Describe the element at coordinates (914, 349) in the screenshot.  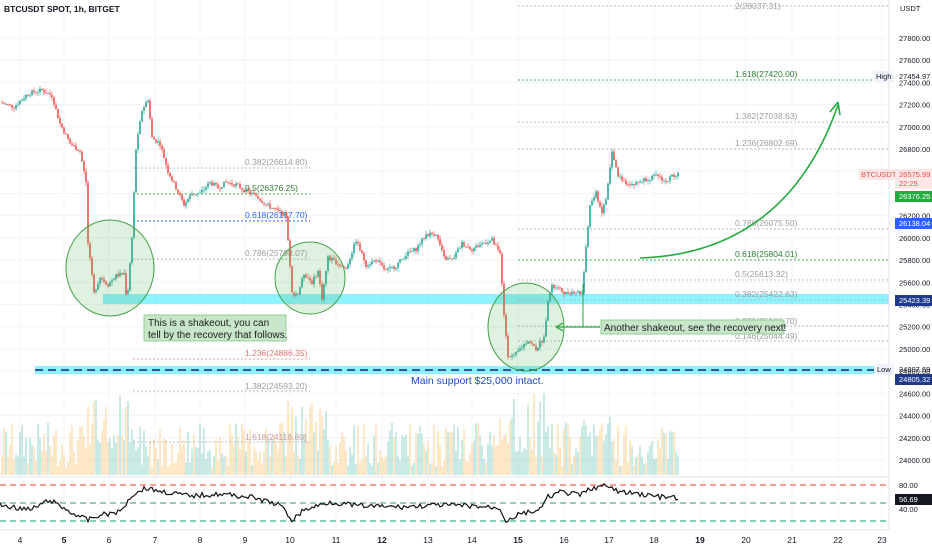
I see `price-tick: 25000.00` at that location.